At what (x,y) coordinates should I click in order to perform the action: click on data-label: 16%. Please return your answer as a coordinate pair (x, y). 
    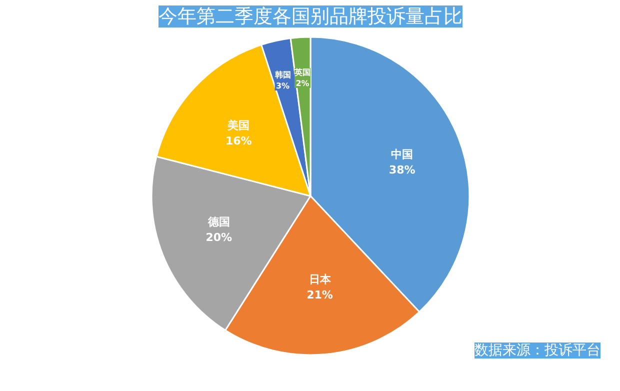
    Looking at the image, I should click on (238, 141).